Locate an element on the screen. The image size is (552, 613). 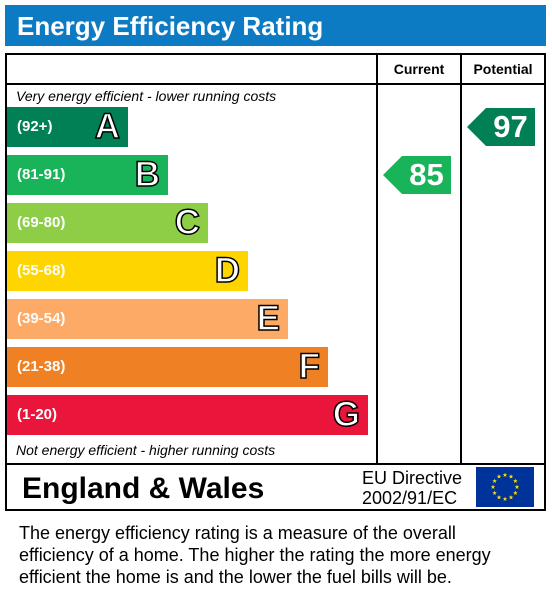
band-range-label: (55-68) is located at coordinates (41, 270).